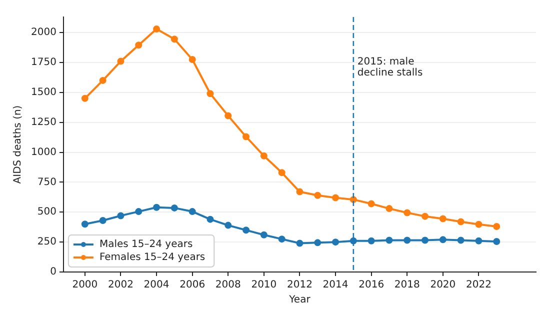  I want to click on y-tick-label: 1750, so click(43, 62).